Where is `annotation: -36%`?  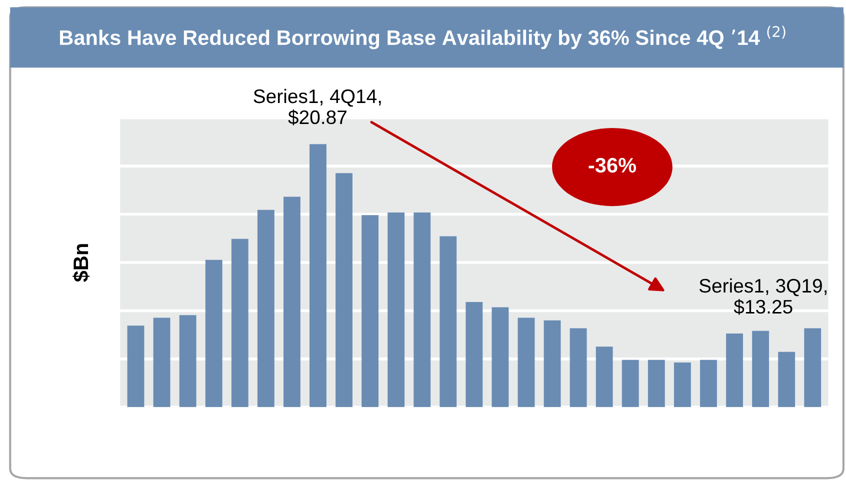
annotation: -36% is located at coordinates (612, 165).